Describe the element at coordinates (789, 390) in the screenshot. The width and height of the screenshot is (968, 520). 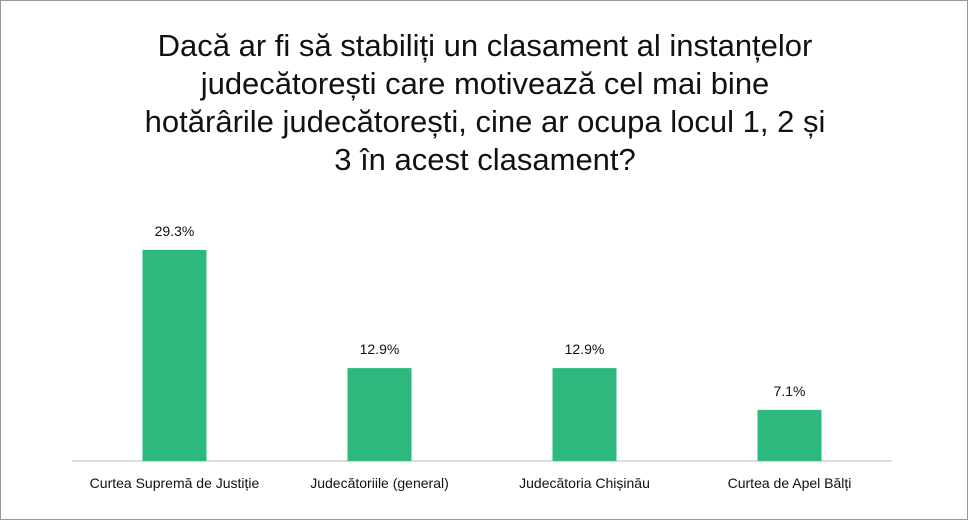
I see `value-label: 7.1%` at that location.